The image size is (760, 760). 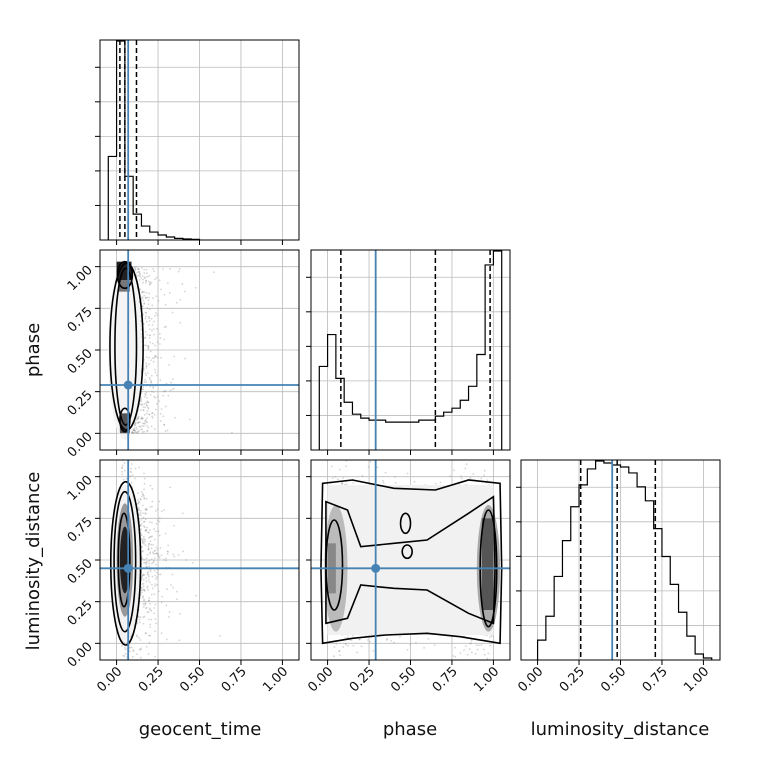 I want to click on histogram-step, so click(x=154, y=140).